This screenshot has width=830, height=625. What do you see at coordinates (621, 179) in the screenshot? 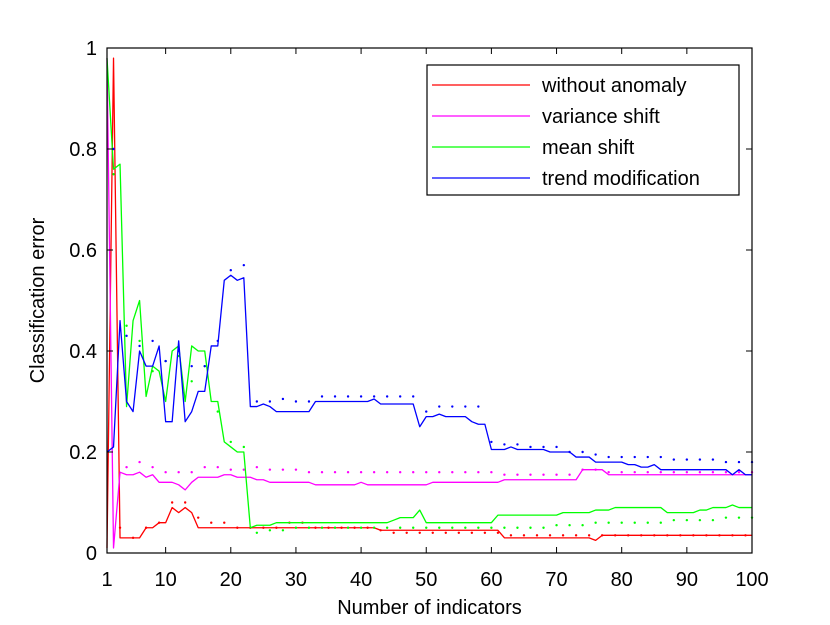
I see `legend-label: trend modification` at bounding box center [621, 179].